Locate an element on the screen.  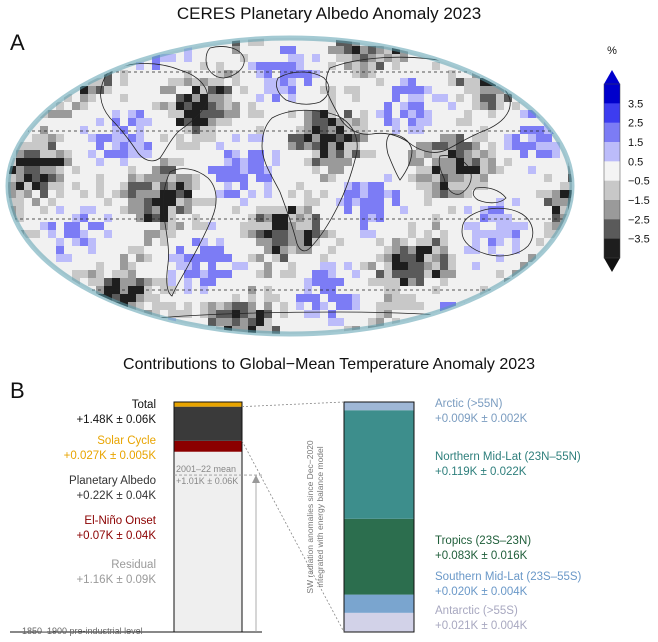
colorbar-bottom-arrow is located at coordinates (612, 265).